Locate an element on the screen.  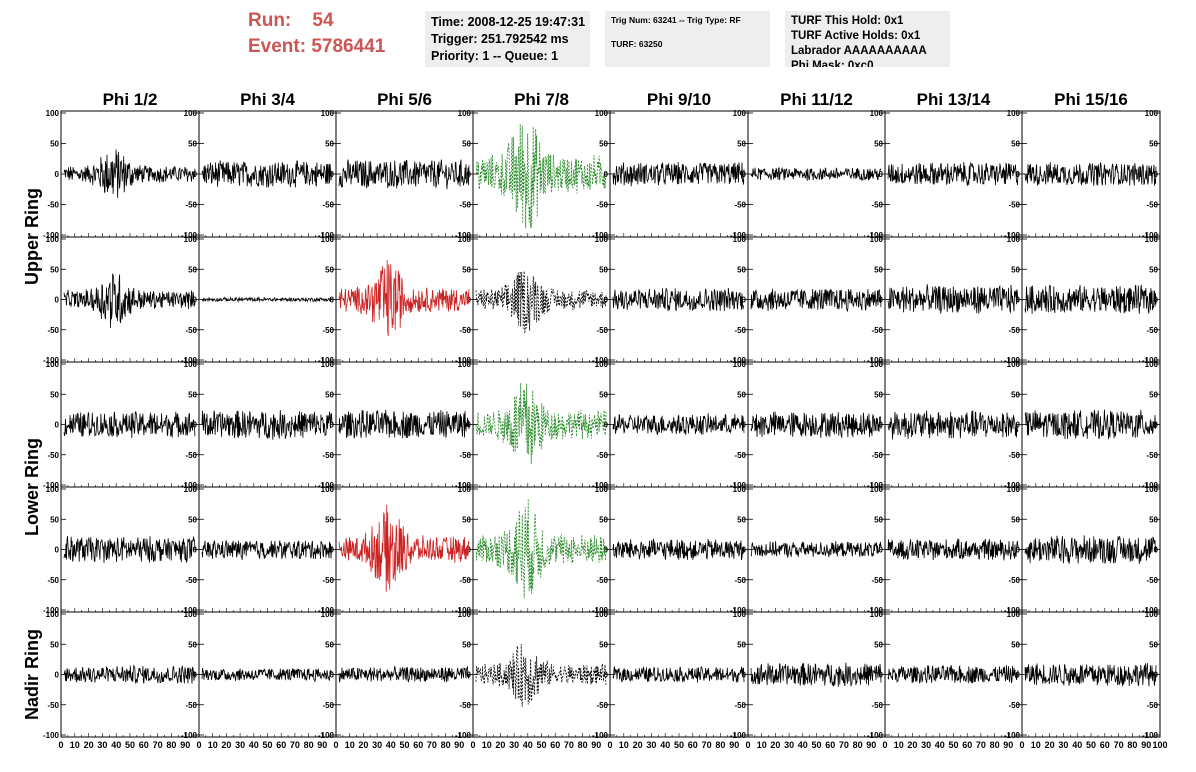
run-label: Run: is located at coordinates (270, 20).